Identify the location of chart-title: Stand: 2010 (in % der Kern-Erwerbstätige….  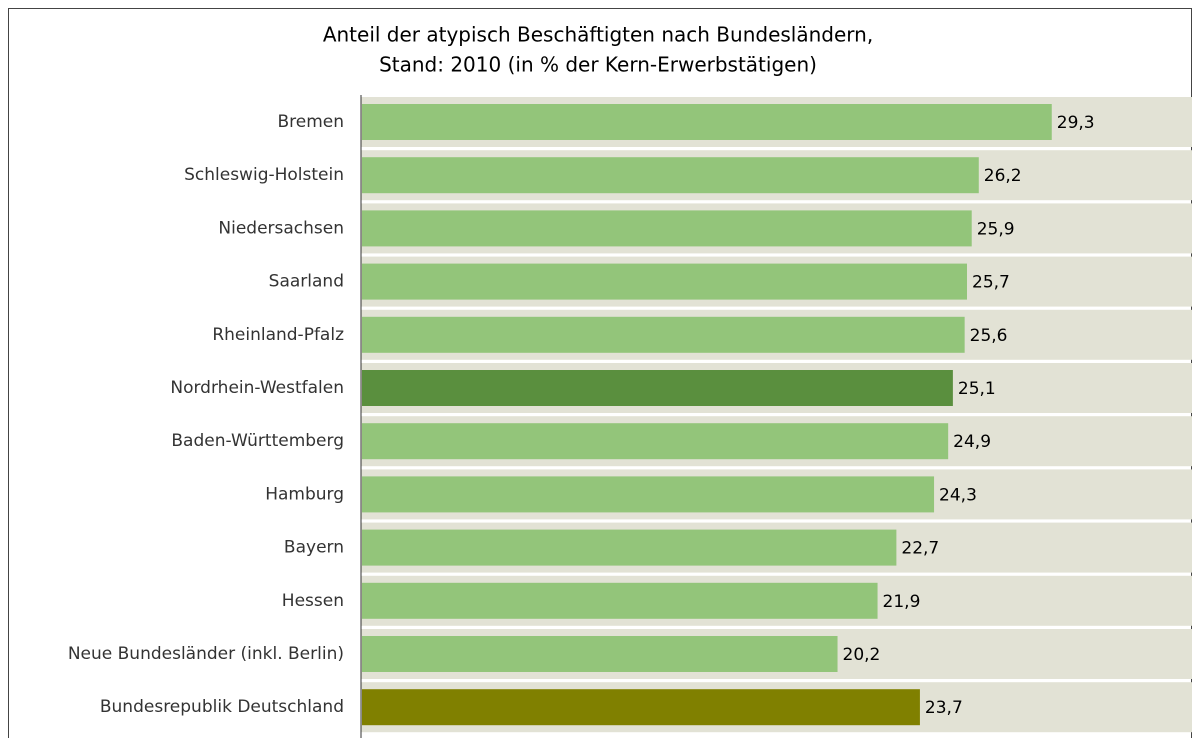
(598, 65).